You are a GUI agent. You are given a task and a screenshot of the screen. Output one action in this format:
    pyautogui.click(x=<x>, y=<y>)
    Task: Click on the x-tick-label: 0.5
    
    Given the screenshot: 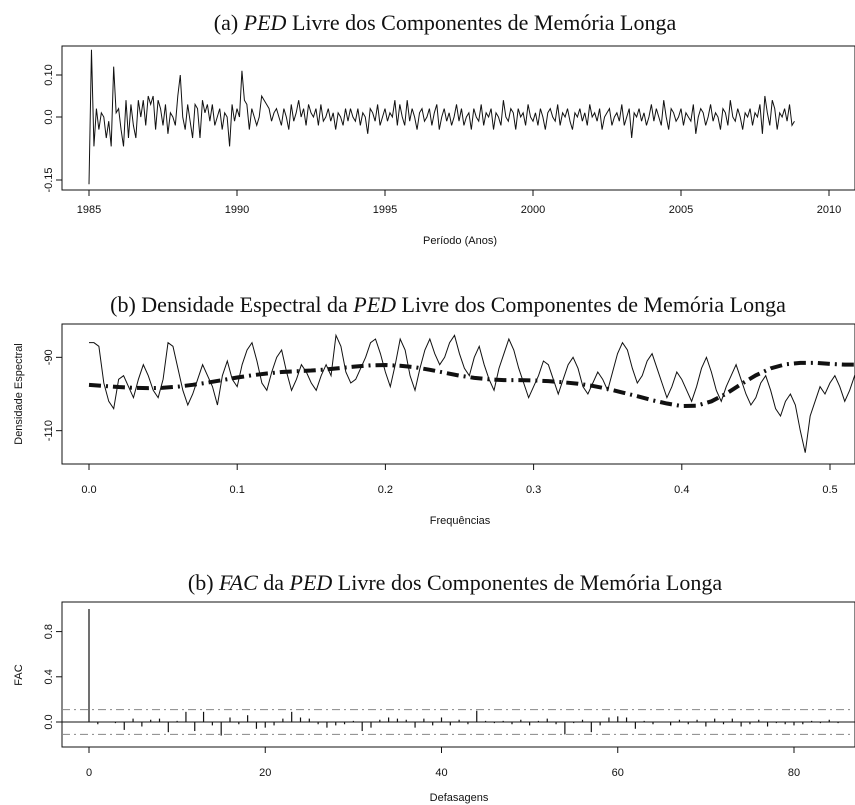 What is the action you would take?
    pyautogui.click(x=829, y=490)
    